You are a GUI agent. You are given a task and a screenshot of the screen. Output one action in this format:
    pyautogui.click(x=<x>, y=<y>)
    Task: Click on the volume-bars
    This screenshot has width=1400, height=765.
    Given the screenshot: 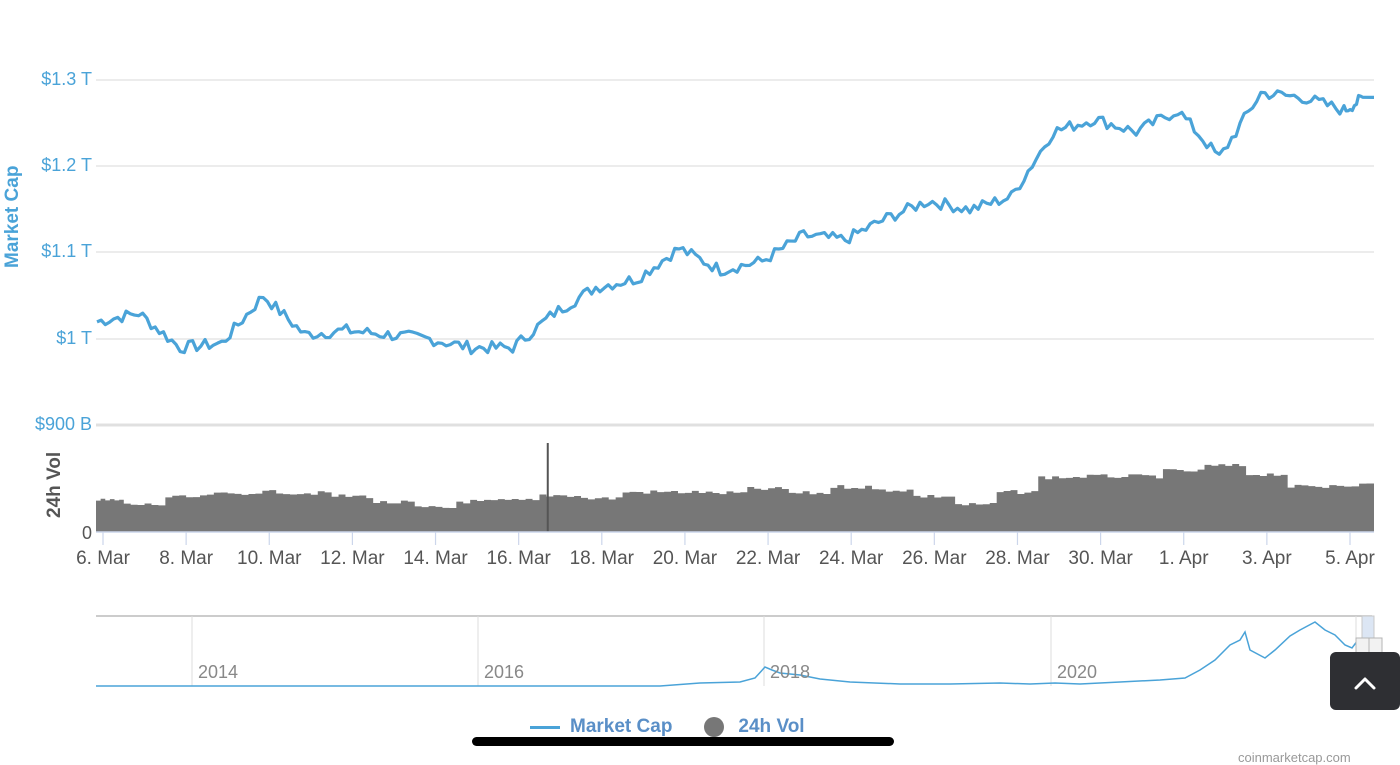 What is the action you would take?
    pyautogui.click(x=735, y=487)
    